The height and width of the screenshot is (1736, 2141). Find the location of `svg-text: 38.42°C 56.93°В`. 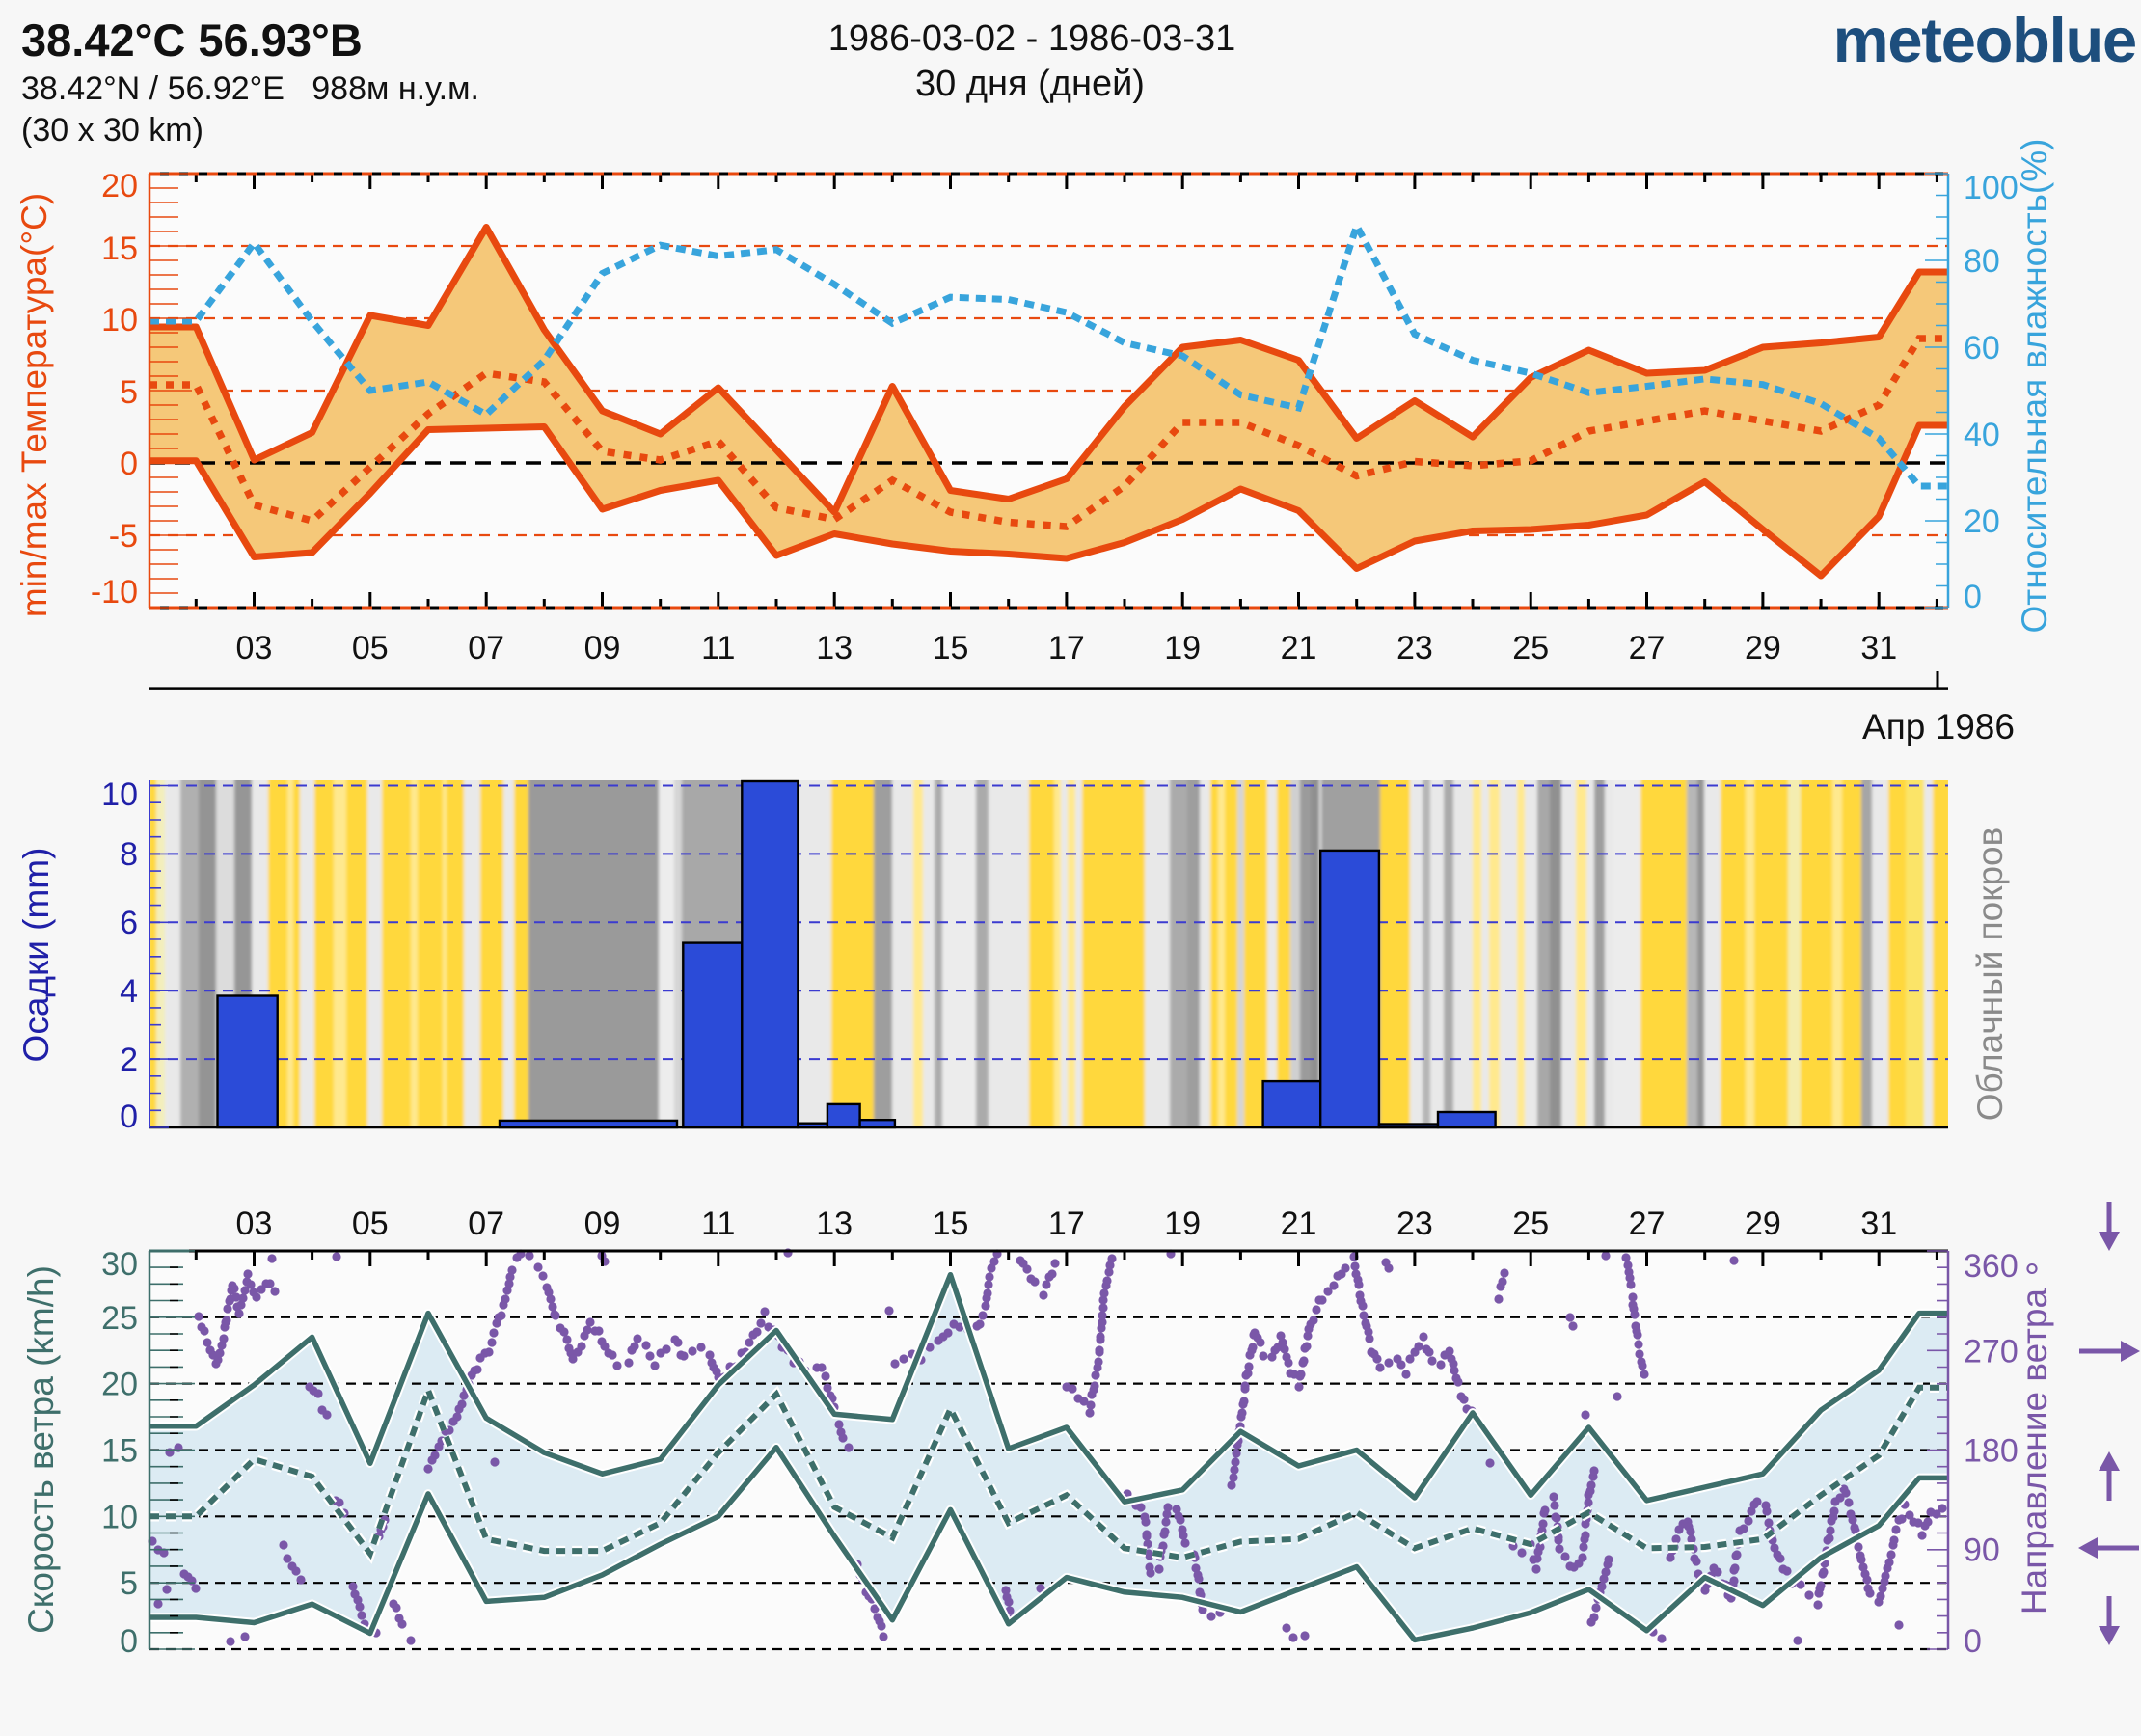

svg-text: 38.42°C 56.93°В is located at coordinates (192, 40).